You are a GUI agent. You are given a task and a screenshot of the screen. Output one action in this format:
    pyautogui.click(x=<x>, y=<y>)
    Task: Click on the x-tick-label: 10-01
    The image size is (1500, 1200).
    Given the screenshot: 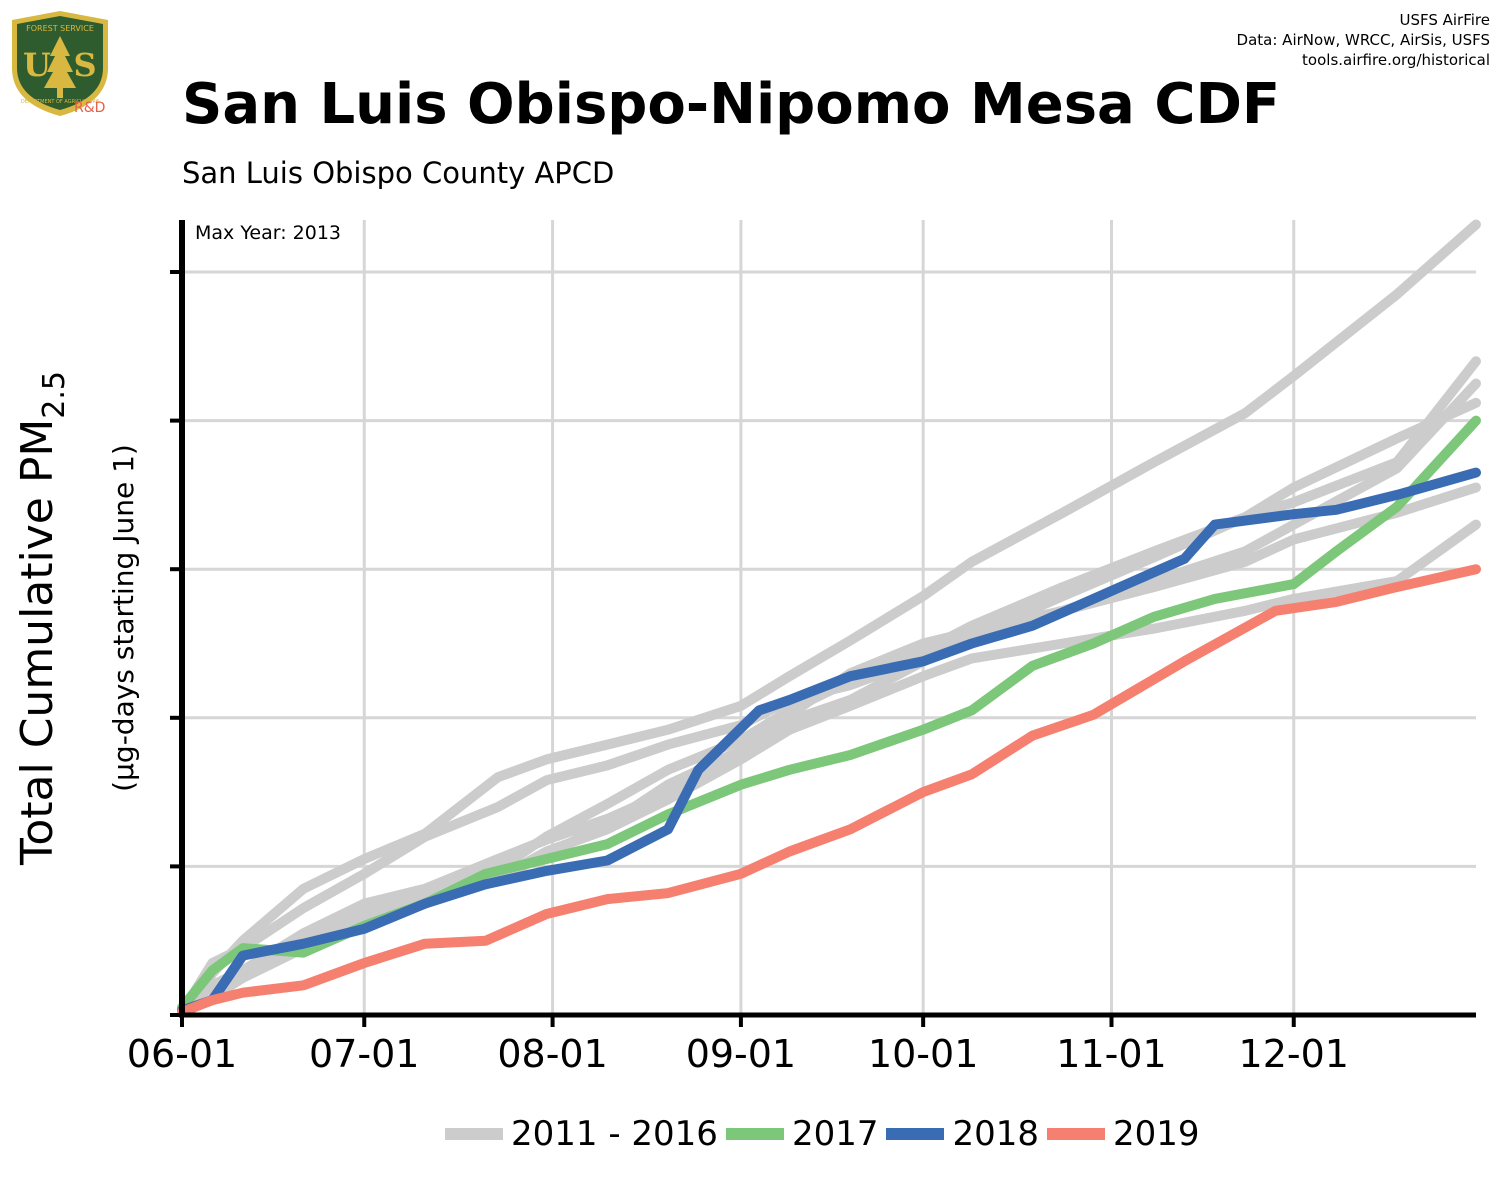 What is the action you would take?
    pyautogui.click(x=923, y=1054)
    